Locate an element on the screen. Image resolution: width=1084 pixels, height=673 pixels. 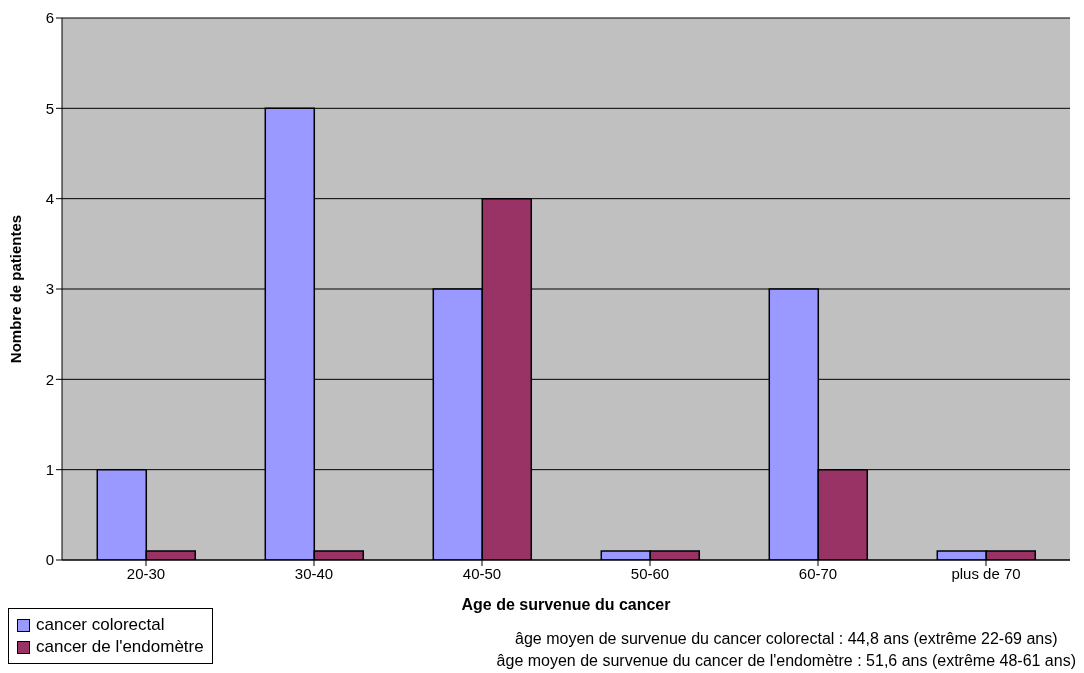
y-tick-label: 1 is located at coordinates (49, 469).